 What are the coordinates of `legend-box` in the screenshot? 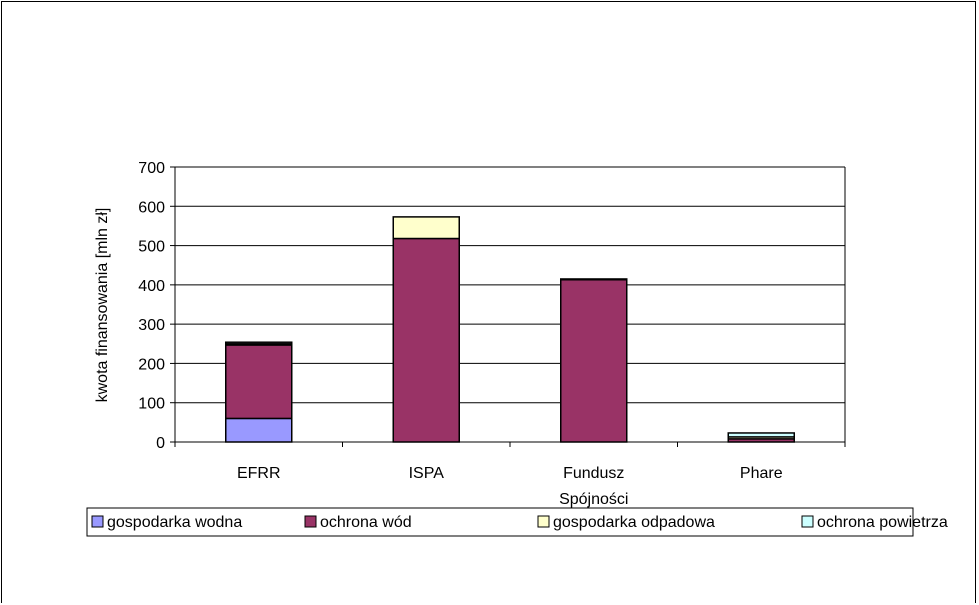 It's located at (500, 522).